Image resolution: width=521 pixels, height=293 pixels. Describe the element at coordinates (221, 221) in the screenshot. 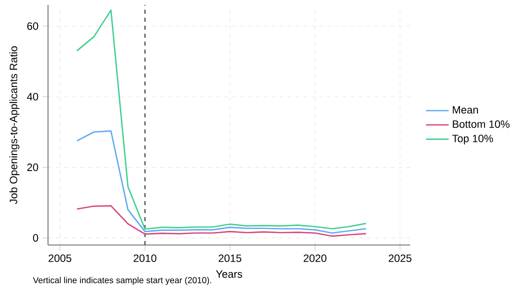

I see `line-series` at that location.